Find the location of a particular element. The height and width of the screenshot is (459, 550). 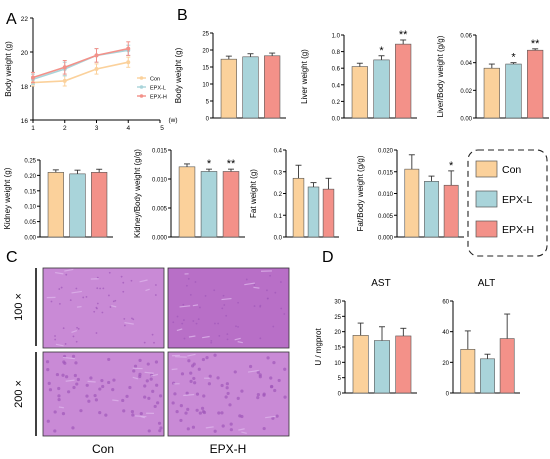

legend-swatch-con is located at coordinates (486, 169).